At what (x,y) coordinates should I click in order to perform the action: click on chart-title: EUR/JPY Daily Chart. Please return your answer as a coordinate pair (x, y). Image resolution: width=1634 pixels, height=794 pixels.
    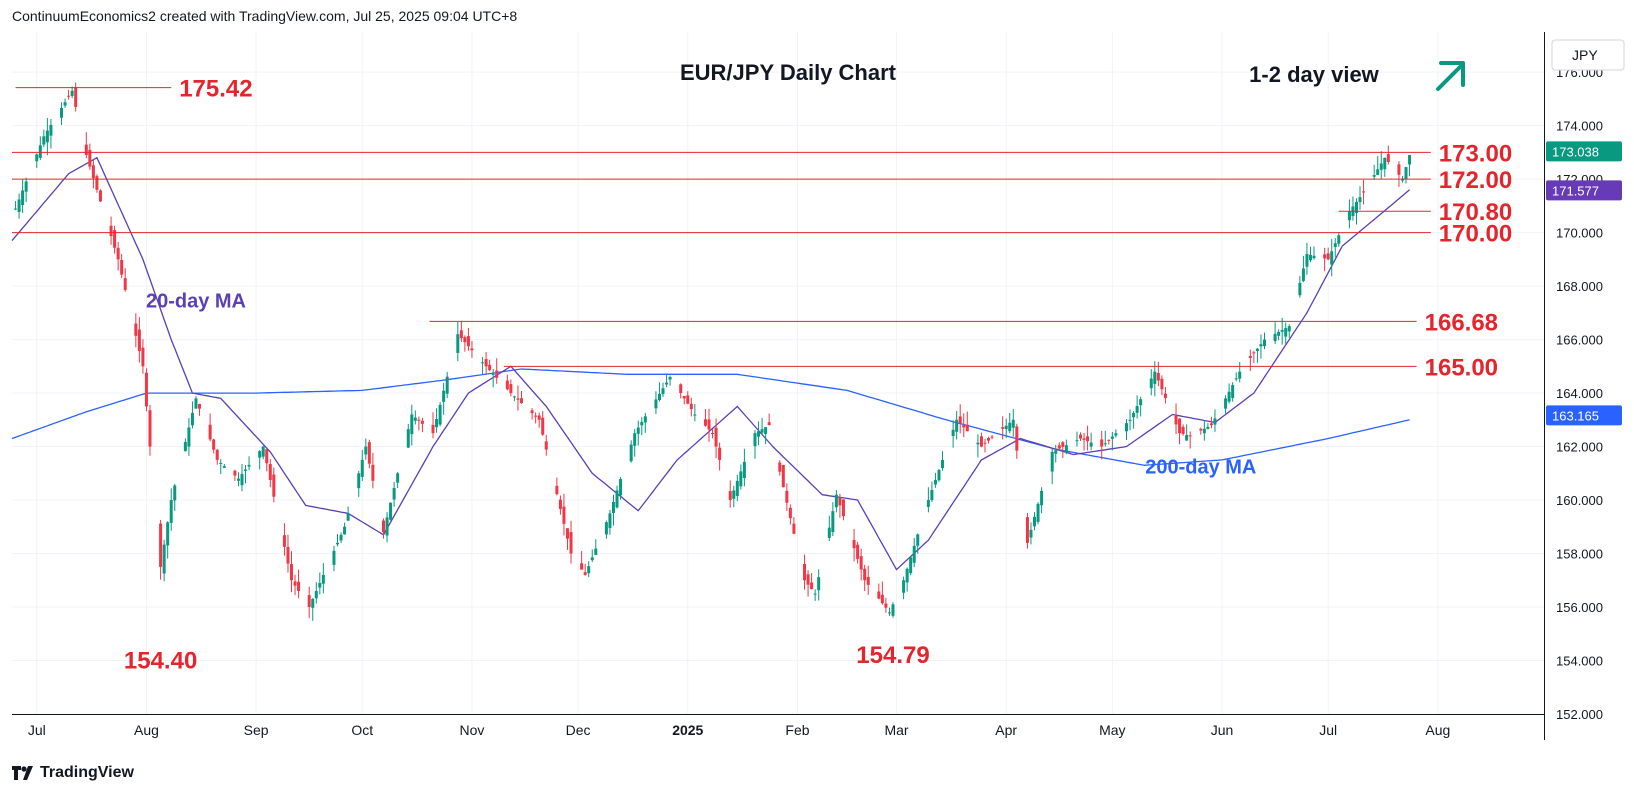
    Looking at the image, I should click on (788, 72).